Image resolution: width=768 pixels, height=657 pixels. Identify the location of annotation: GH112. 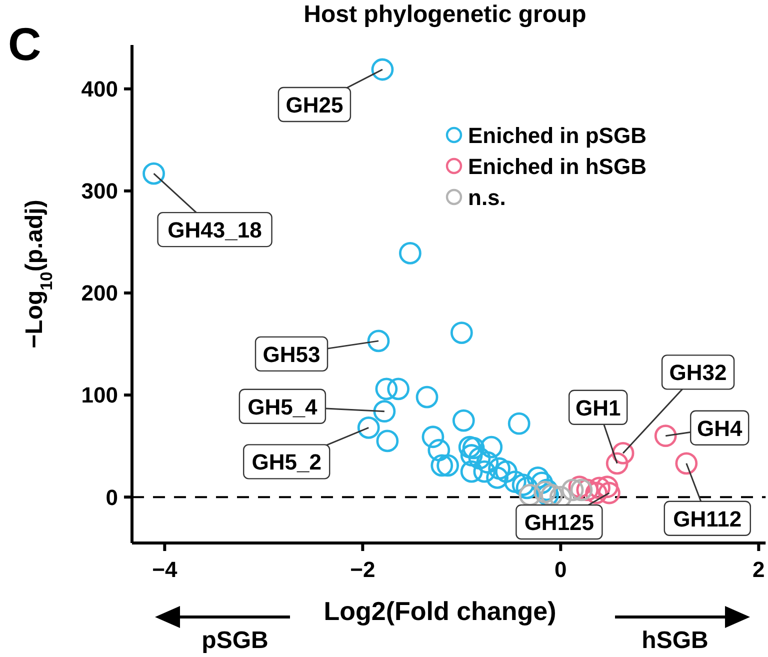
(707, 519).